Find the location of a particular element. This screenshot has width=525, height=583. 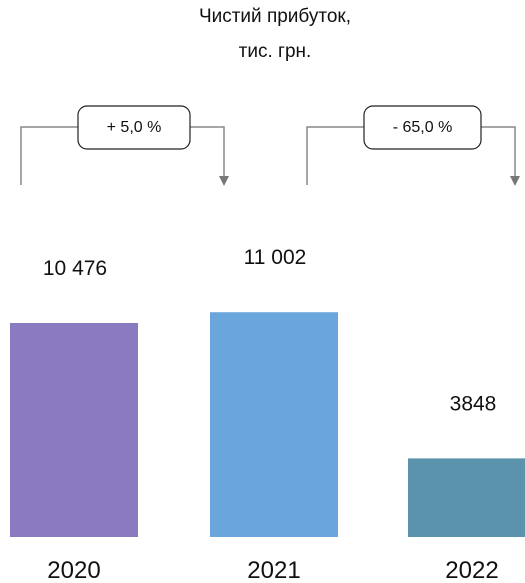

chart-title-line-2: тис. грн. is located at coordinates (275, 51).